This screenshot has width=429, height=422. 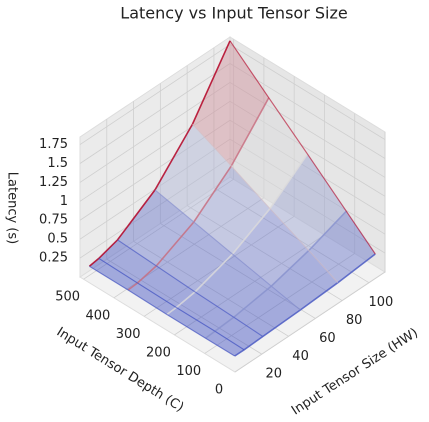 I want to click on z-tick-label: 1, so click(x=64, y=201).